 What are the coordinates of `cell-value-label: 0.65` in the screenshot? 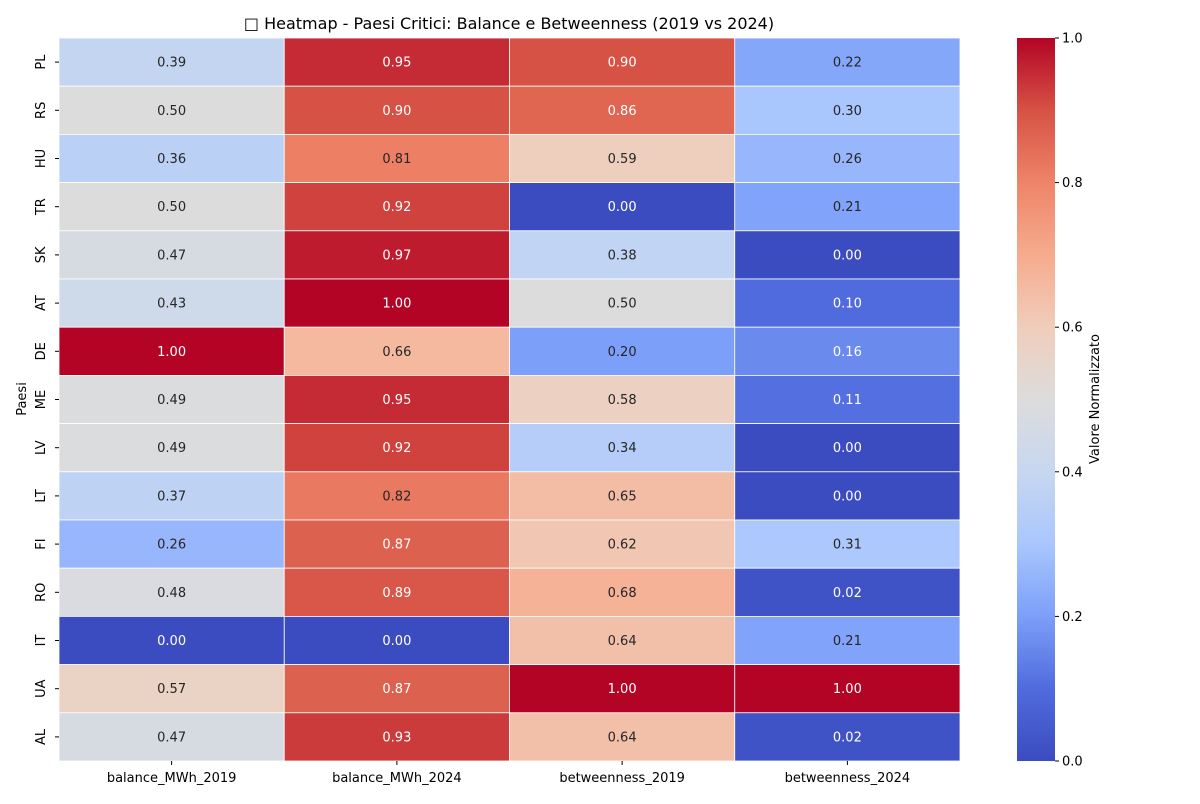 It's located at (622, 496).